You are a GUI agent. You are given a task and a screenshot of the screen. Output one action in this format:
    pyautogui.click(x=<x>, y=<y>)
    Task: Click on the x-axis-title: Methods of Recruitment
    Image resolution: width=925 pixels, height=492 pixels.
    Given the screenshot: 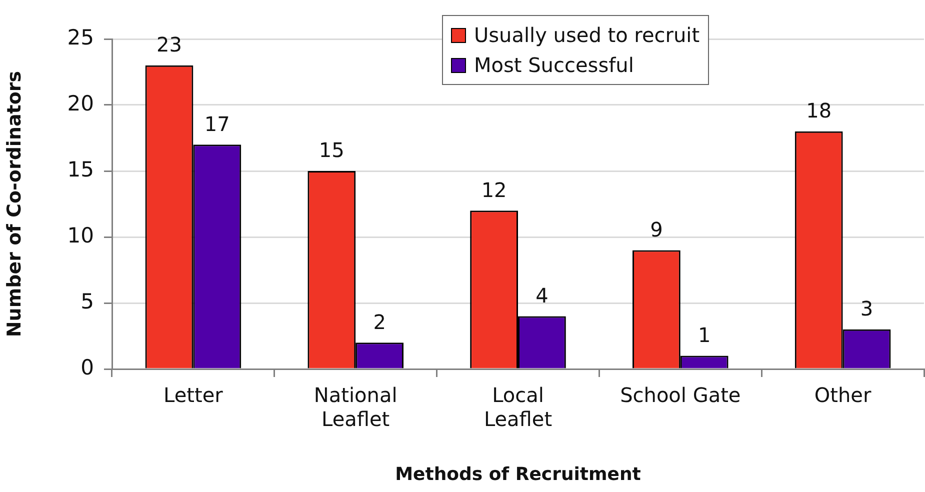 What is the action you would take?
    pyautogui.click(x=518, y=474)
    